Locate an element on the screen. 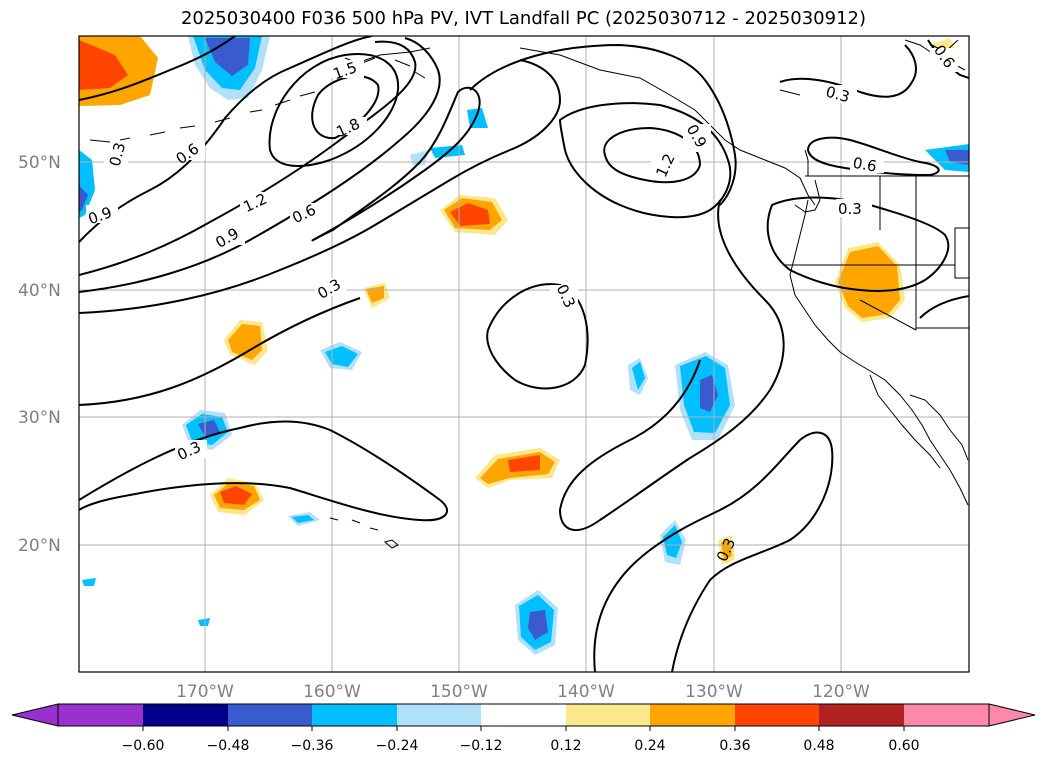 The image size is (1047, 765). lat-label: 30°N is located at coordinates (39, 418).